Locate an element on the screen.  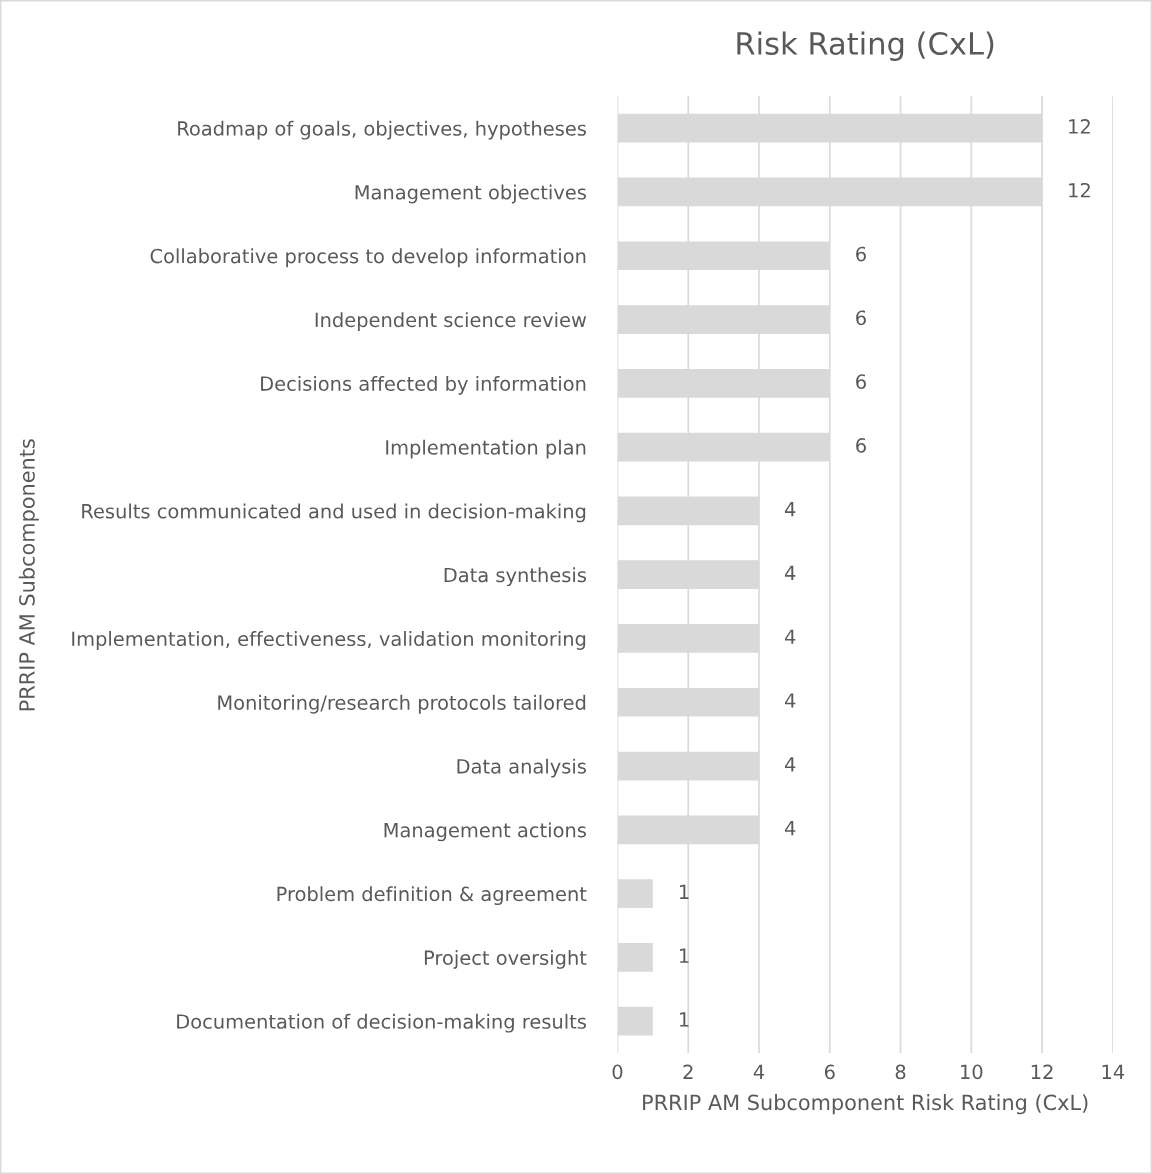
x-tick-label: 8 is located at coordinates (900, 1072).